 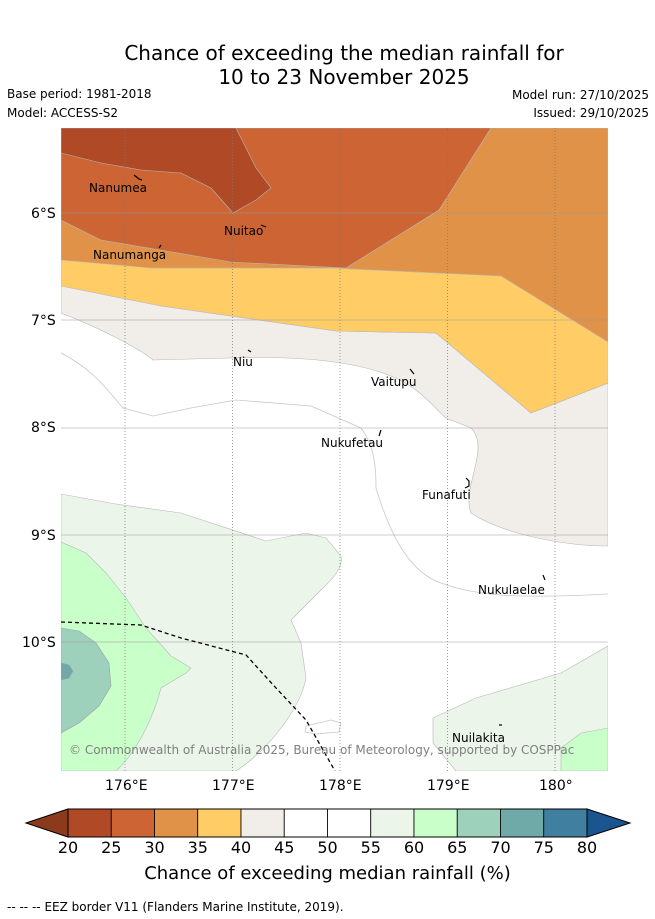 I want to click on lat-tick-6s: 6°S, so click(x=43, y=214).